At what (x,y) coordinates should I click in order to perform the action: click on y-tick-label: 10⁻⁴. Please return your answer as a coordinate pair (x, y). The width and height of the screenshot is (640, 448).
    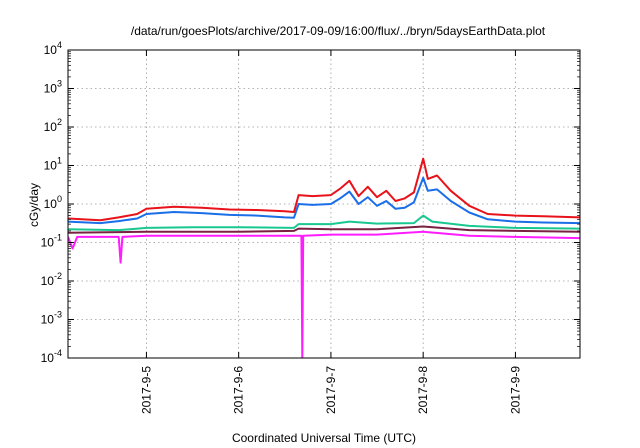
    Looking at the image, I should click on (51, 356).